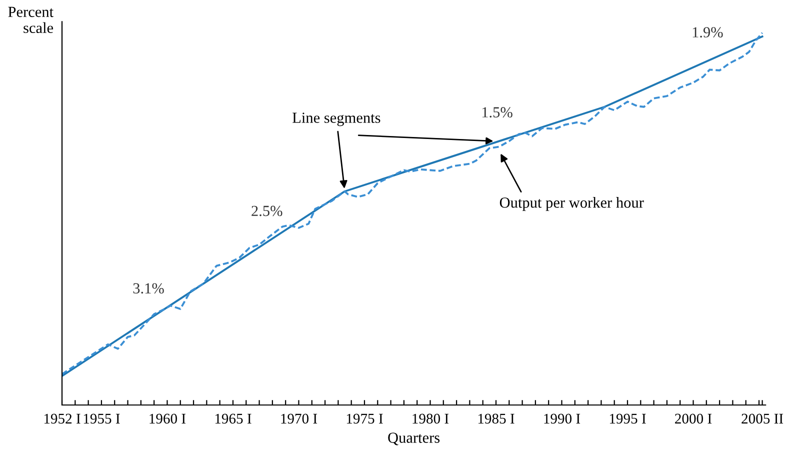  Describe the element at coordinates (148, 288) in the screenshot. I see `annotation: 3.1%` at that location.